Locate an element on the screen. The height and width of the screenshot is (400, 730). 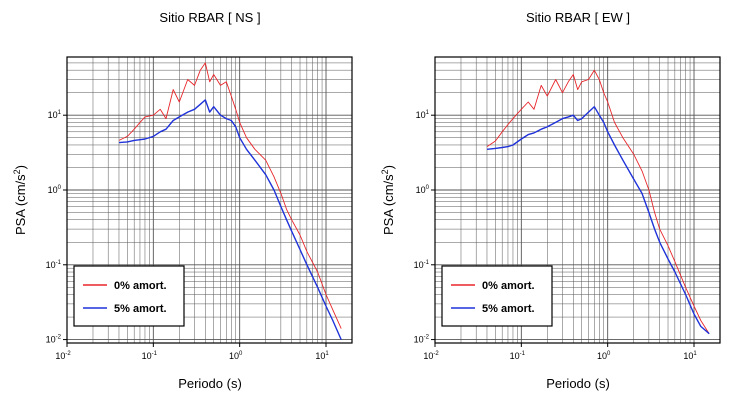
chart-title: Sitio RBAR [ NS ] is located at coordinates (209, 17).